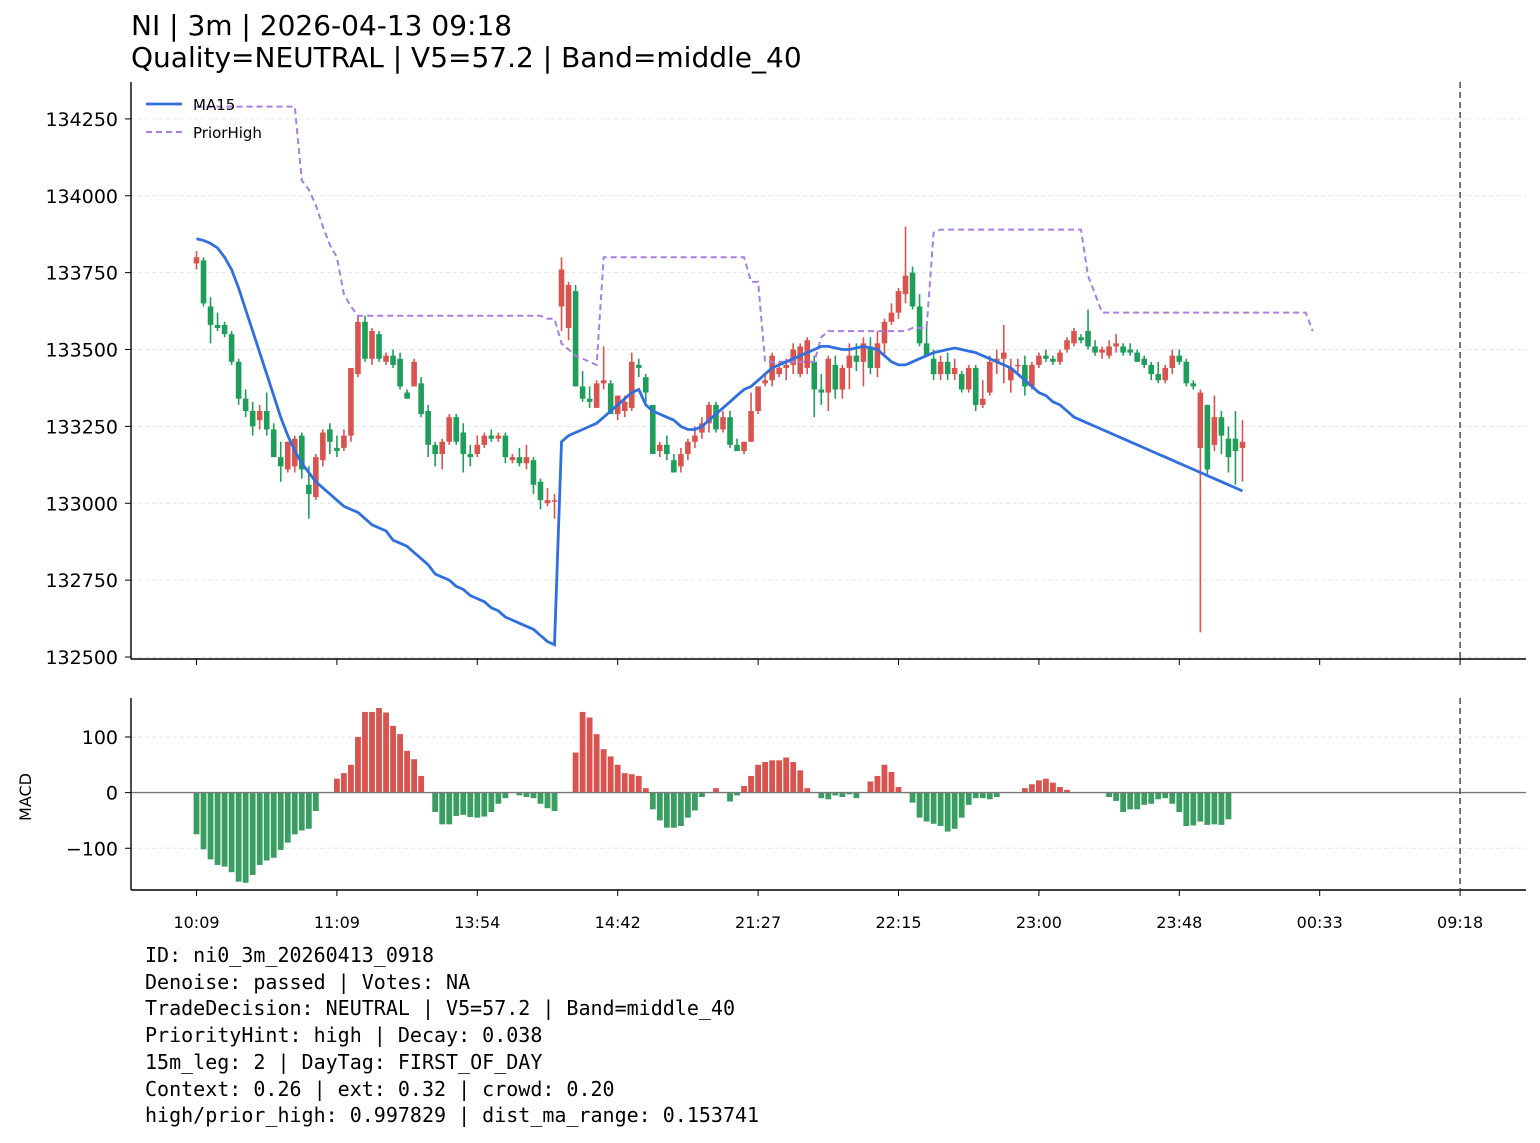 The image size is (1540, 1143). I want to click on price-ytick-label: 134250, so click(81, 120).